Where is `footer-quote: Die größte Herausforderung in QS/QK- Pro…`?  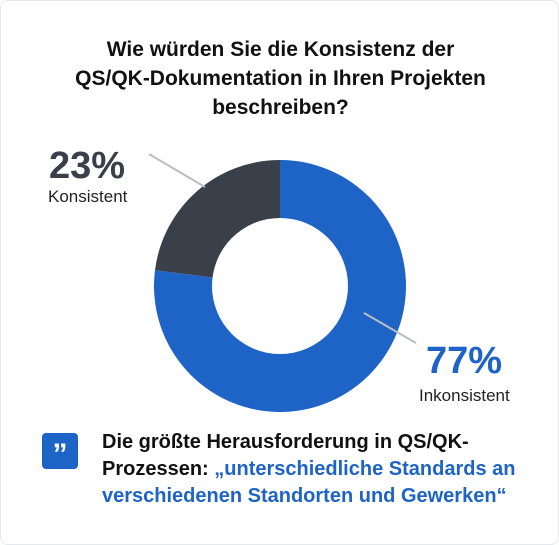 footer-quote: Die größte Herausforderung in QS/QK- Pro… is located at coordinates (322, 469).